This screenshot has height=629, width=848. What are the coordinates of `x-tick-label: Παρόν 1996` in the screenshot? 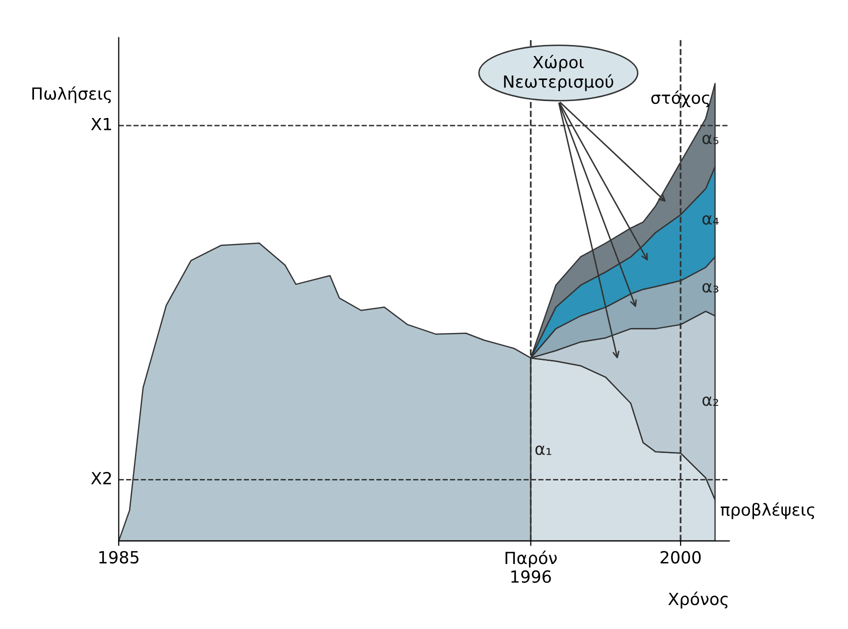 It's located at (531, 566).